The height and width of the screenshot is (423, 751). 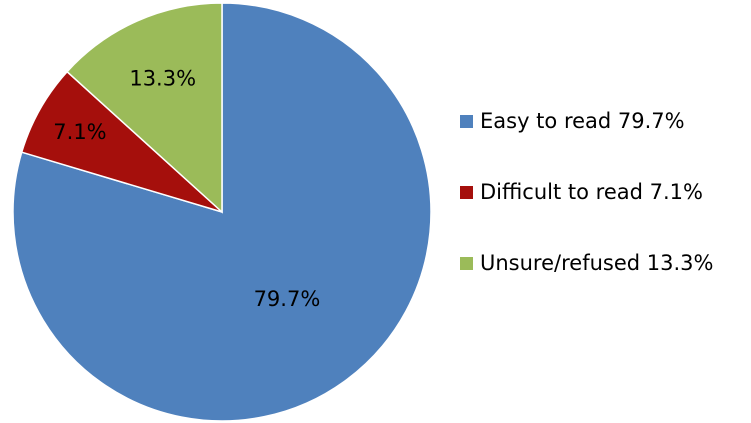 I want to click on slice-label-difficult: 7.1%, so click(x=79, y=132).